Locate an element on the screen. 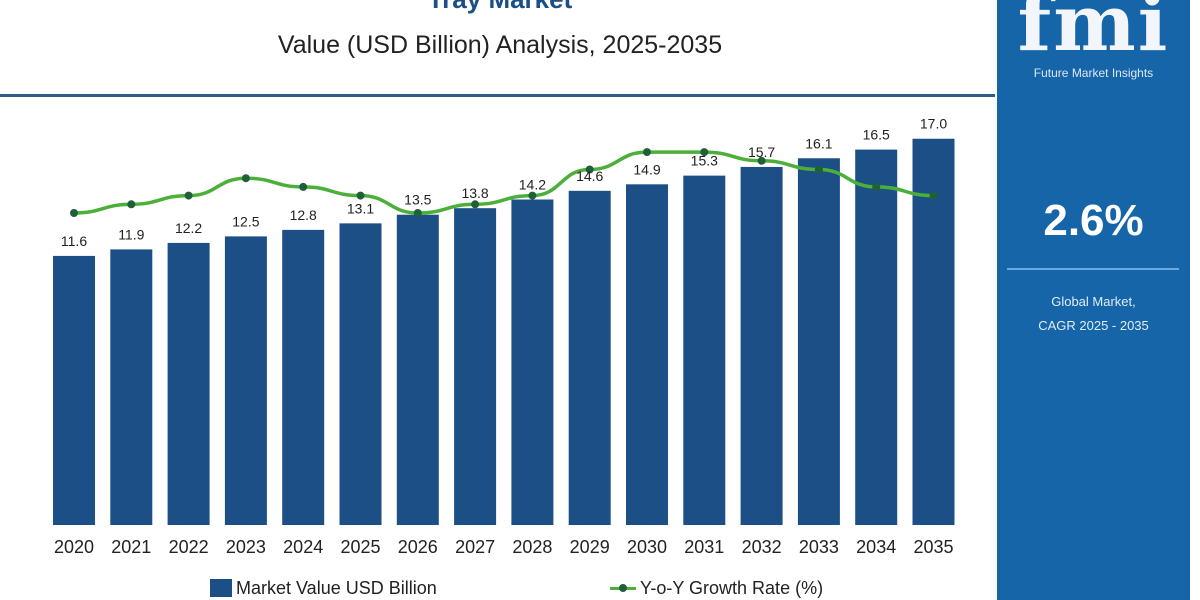  x-tick-2030: 2030 is located at coordinates (647, 547).